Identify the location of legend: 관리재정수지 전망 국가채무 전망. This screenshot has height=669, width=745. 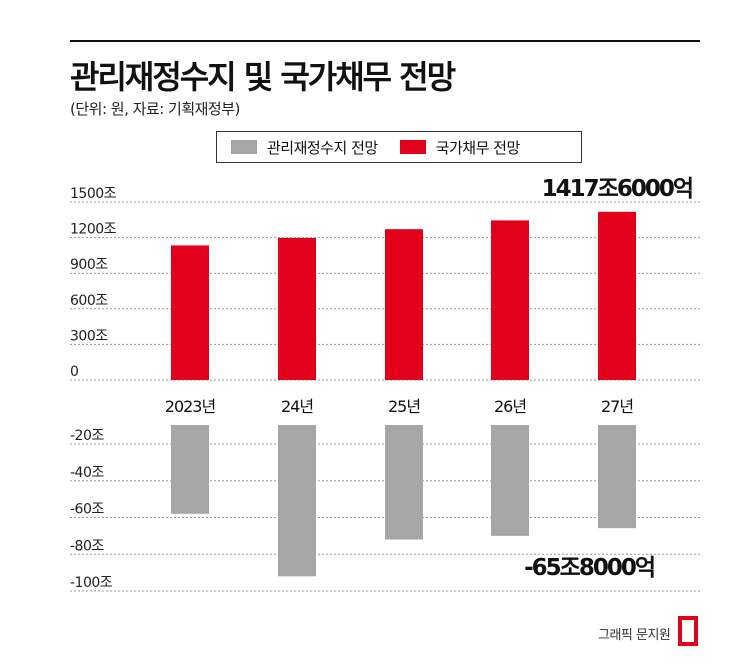
(399, 147).